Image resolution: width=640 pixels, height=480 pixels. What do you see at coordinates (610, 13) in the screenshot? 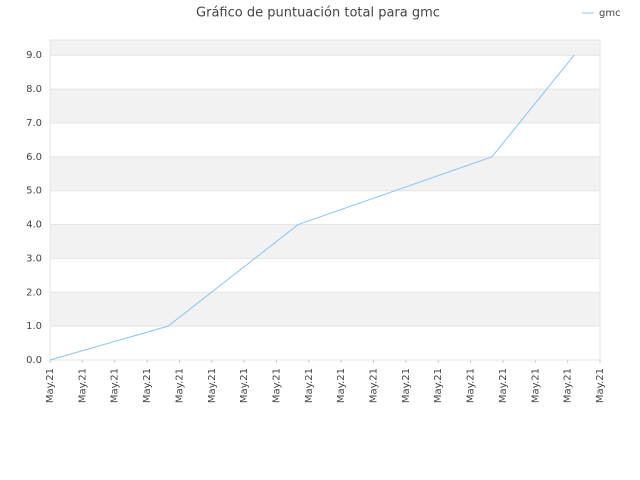
I see `legend-label: gmc` at bounding box center [610, 13].